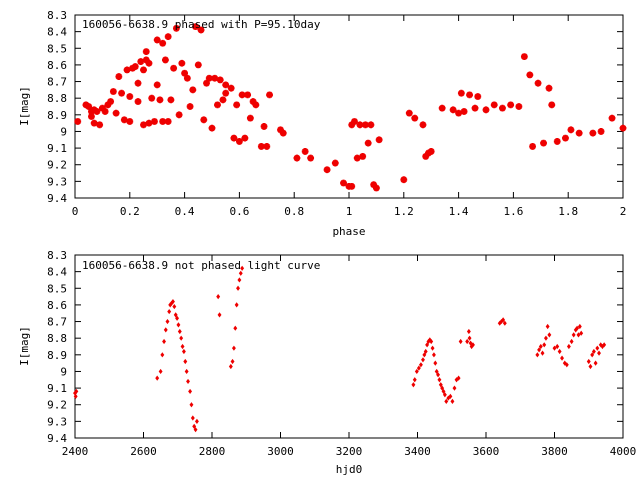  Describe the element at coordinates (294, 211) in the screenshot. I see `x-tick-label: 0.8` at that location.